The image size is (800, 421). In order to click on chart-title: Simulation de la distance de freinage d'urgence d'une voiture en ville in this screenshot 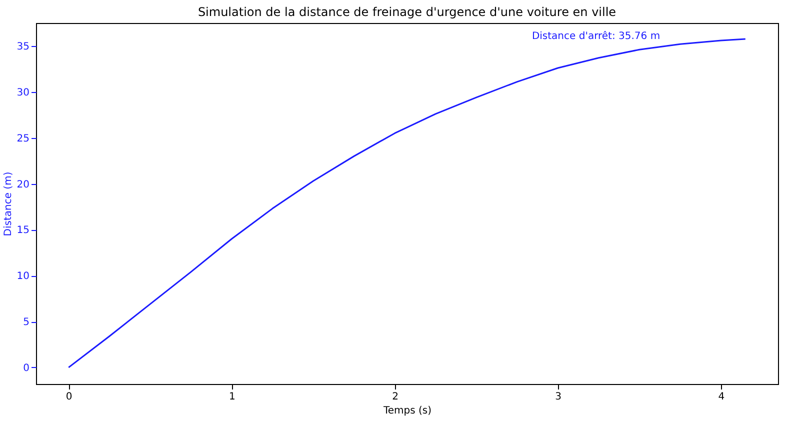, I will do `click(407, 12)`.